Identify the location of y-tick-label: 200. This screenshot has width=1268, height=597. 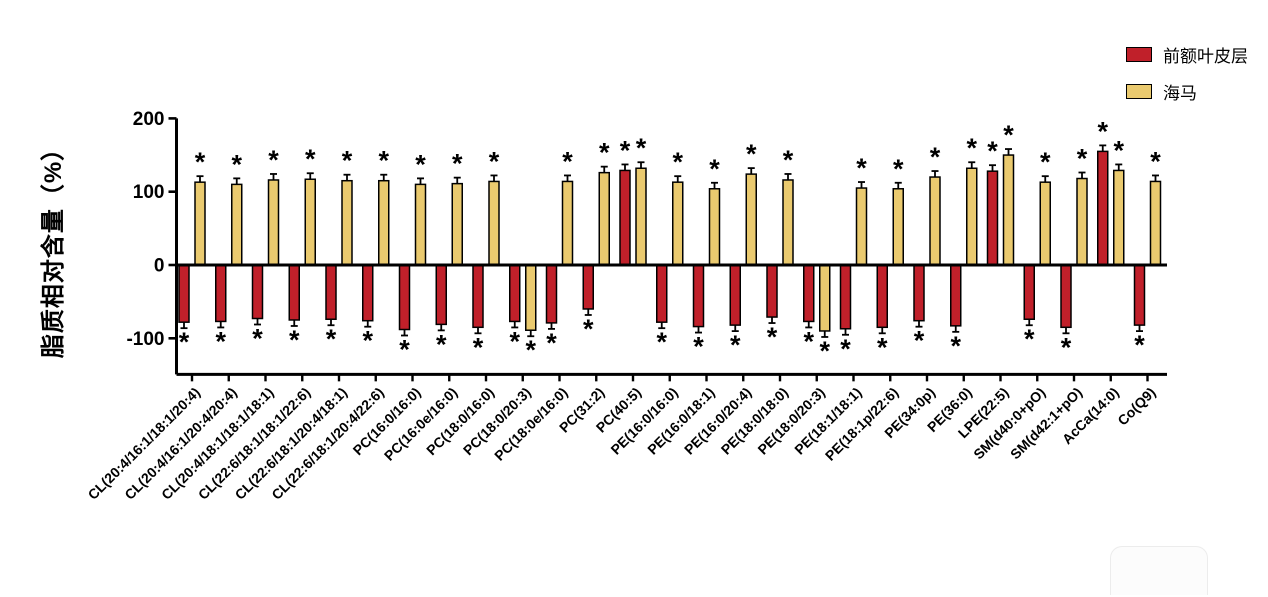
(149, 119).